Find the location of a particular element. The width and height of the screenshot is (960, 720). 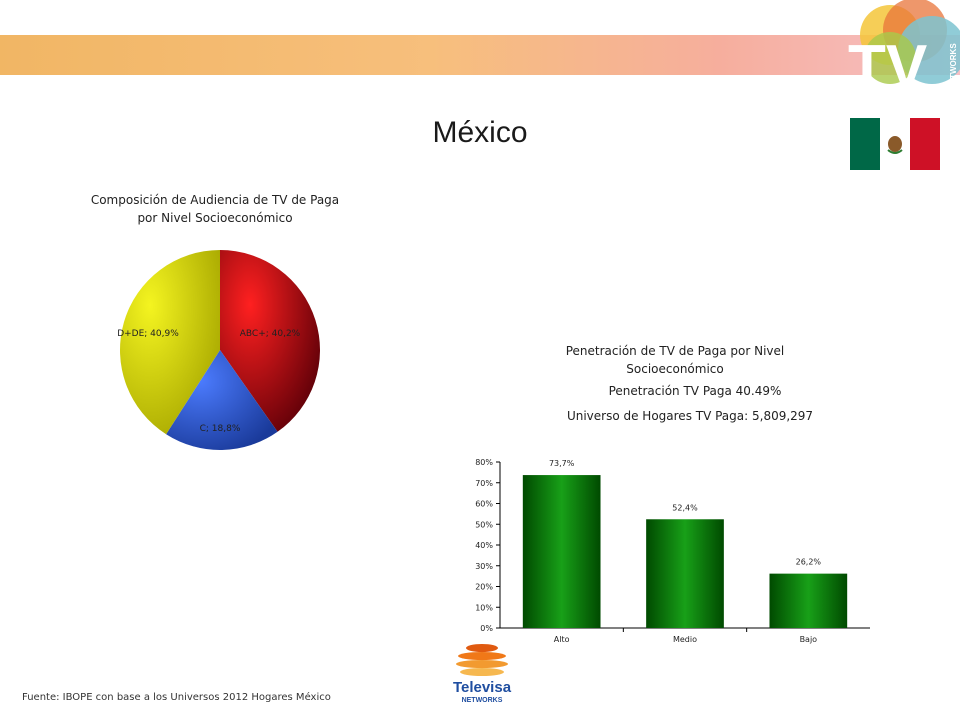

bar-bajo is located at coordinates (808, 600).